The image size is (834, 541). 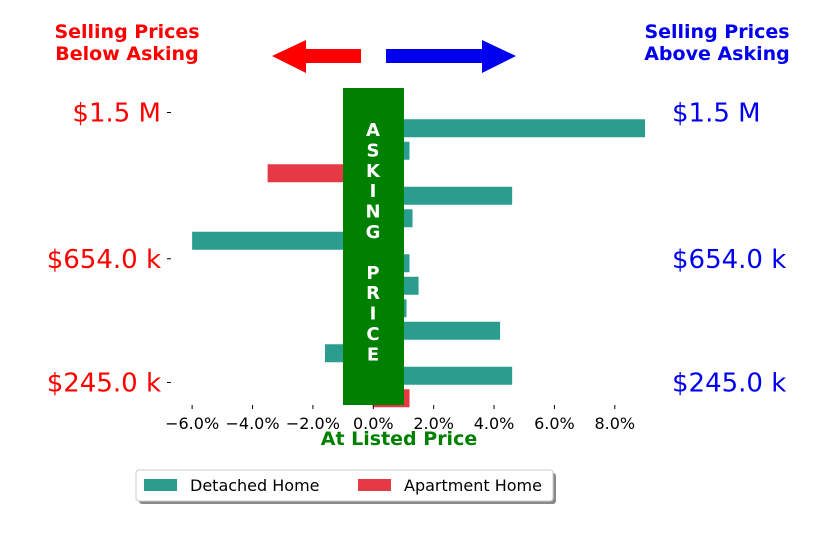 I want to click on asking-price-letter-9: I, so click(x=373, y=314).